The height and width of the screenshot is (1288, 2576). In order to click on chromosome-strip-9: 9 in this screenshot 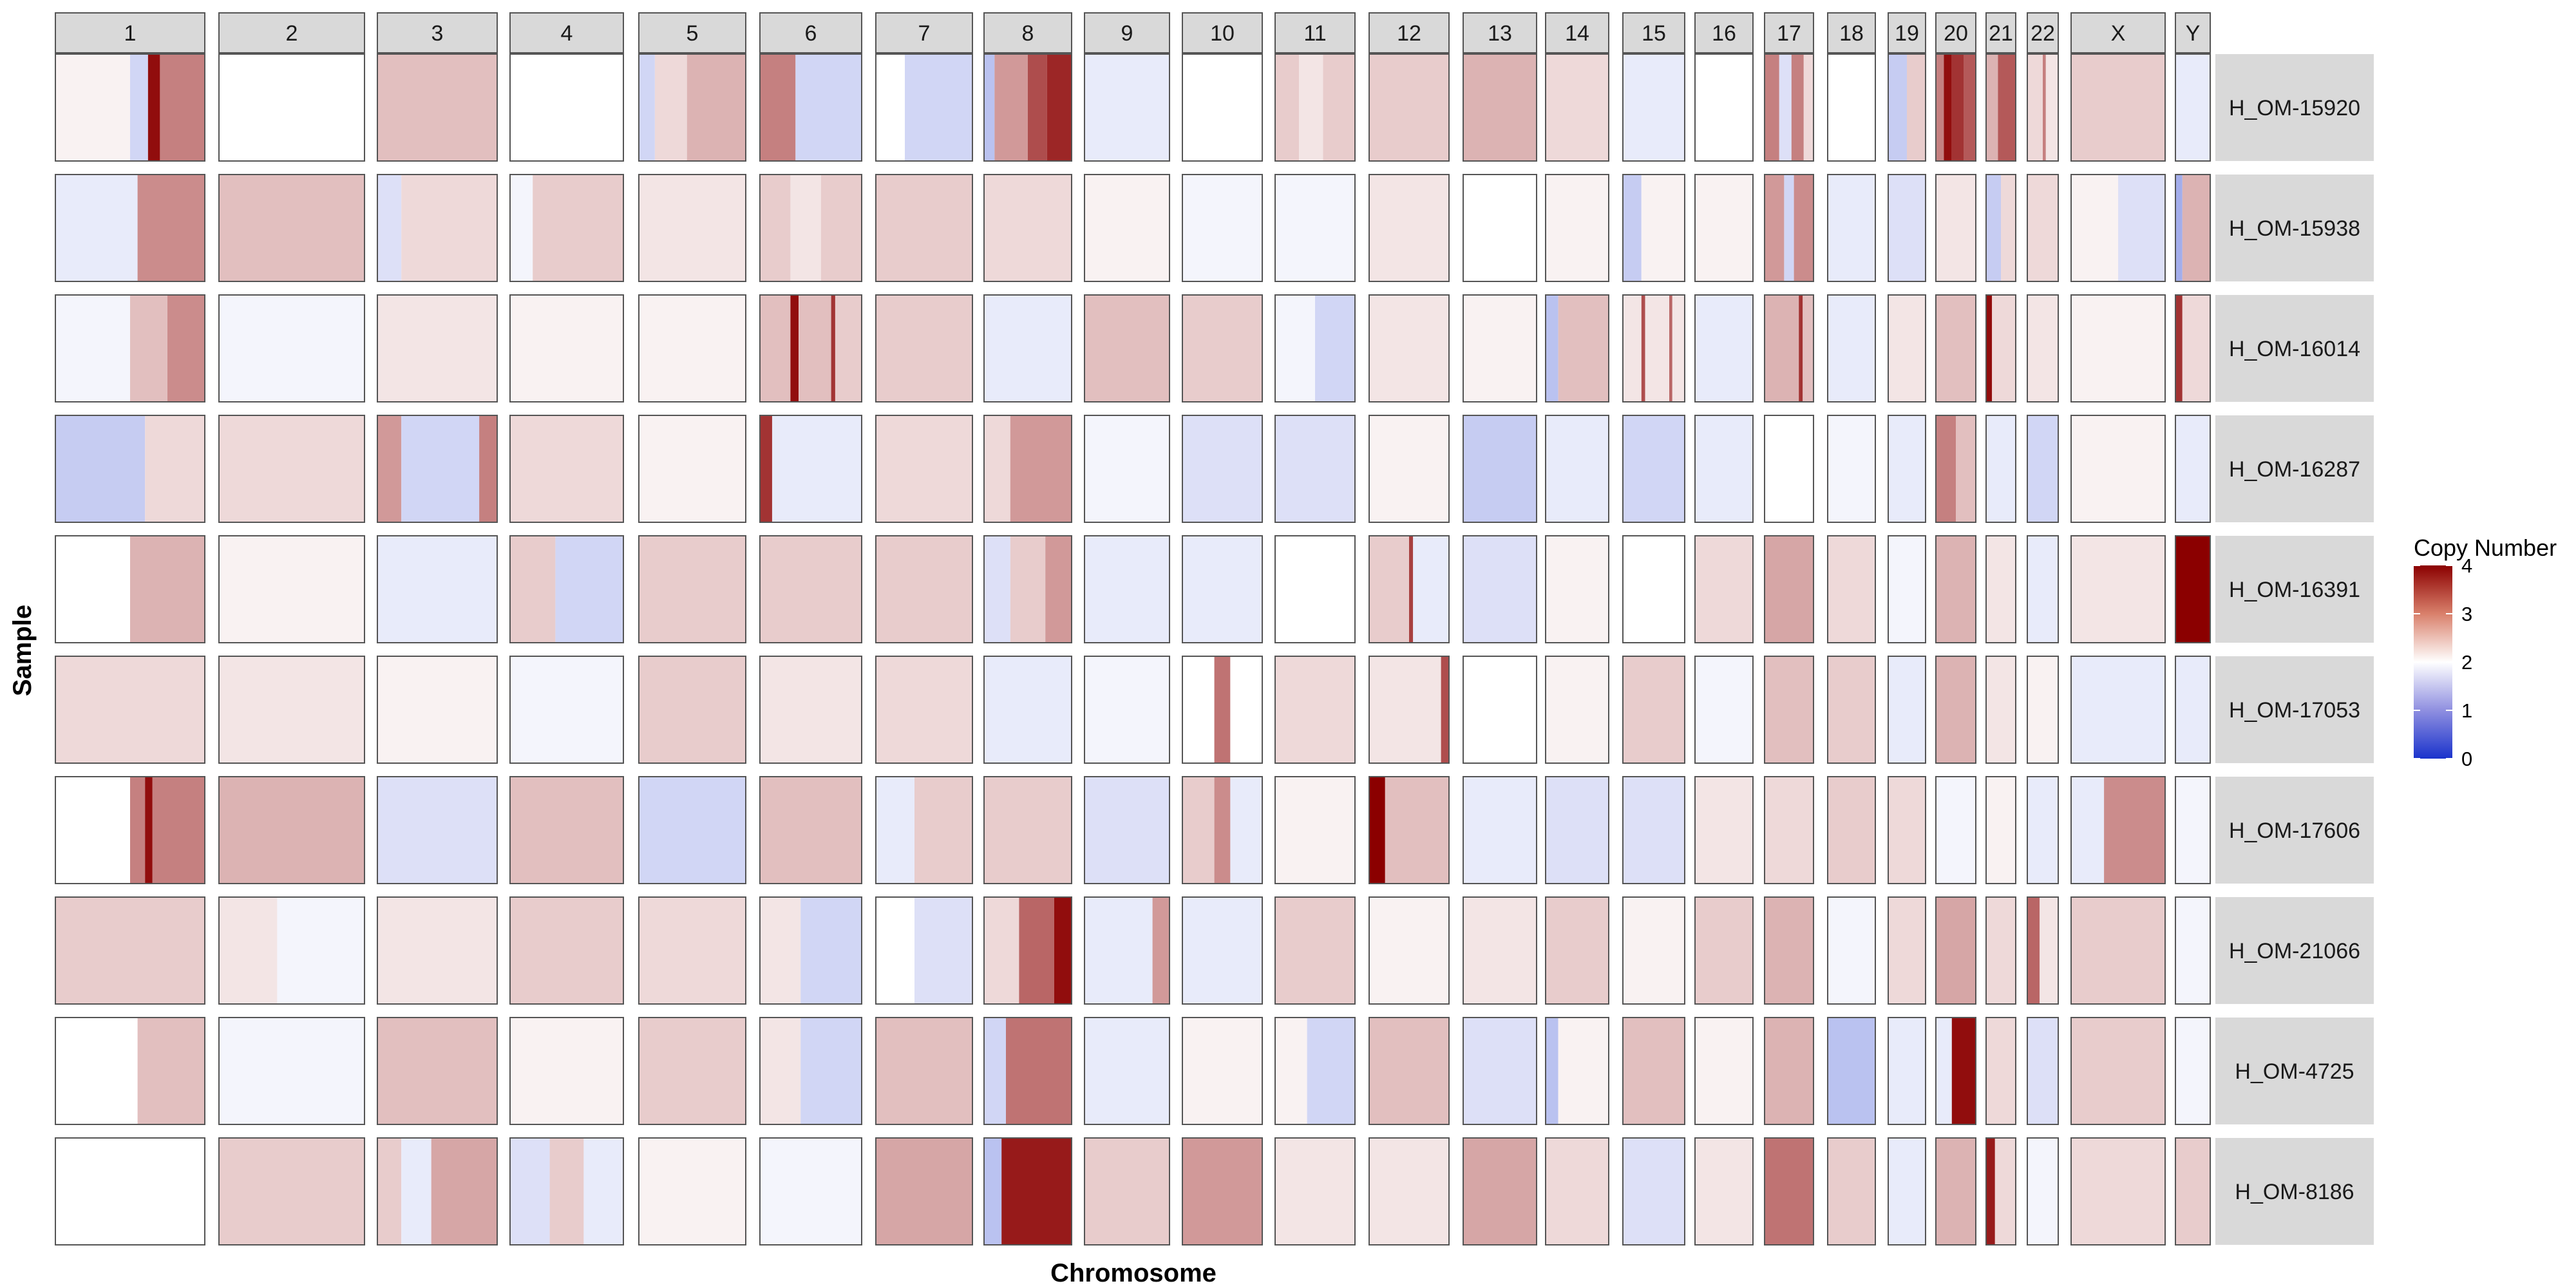, I will do `click(1127, 32)`.